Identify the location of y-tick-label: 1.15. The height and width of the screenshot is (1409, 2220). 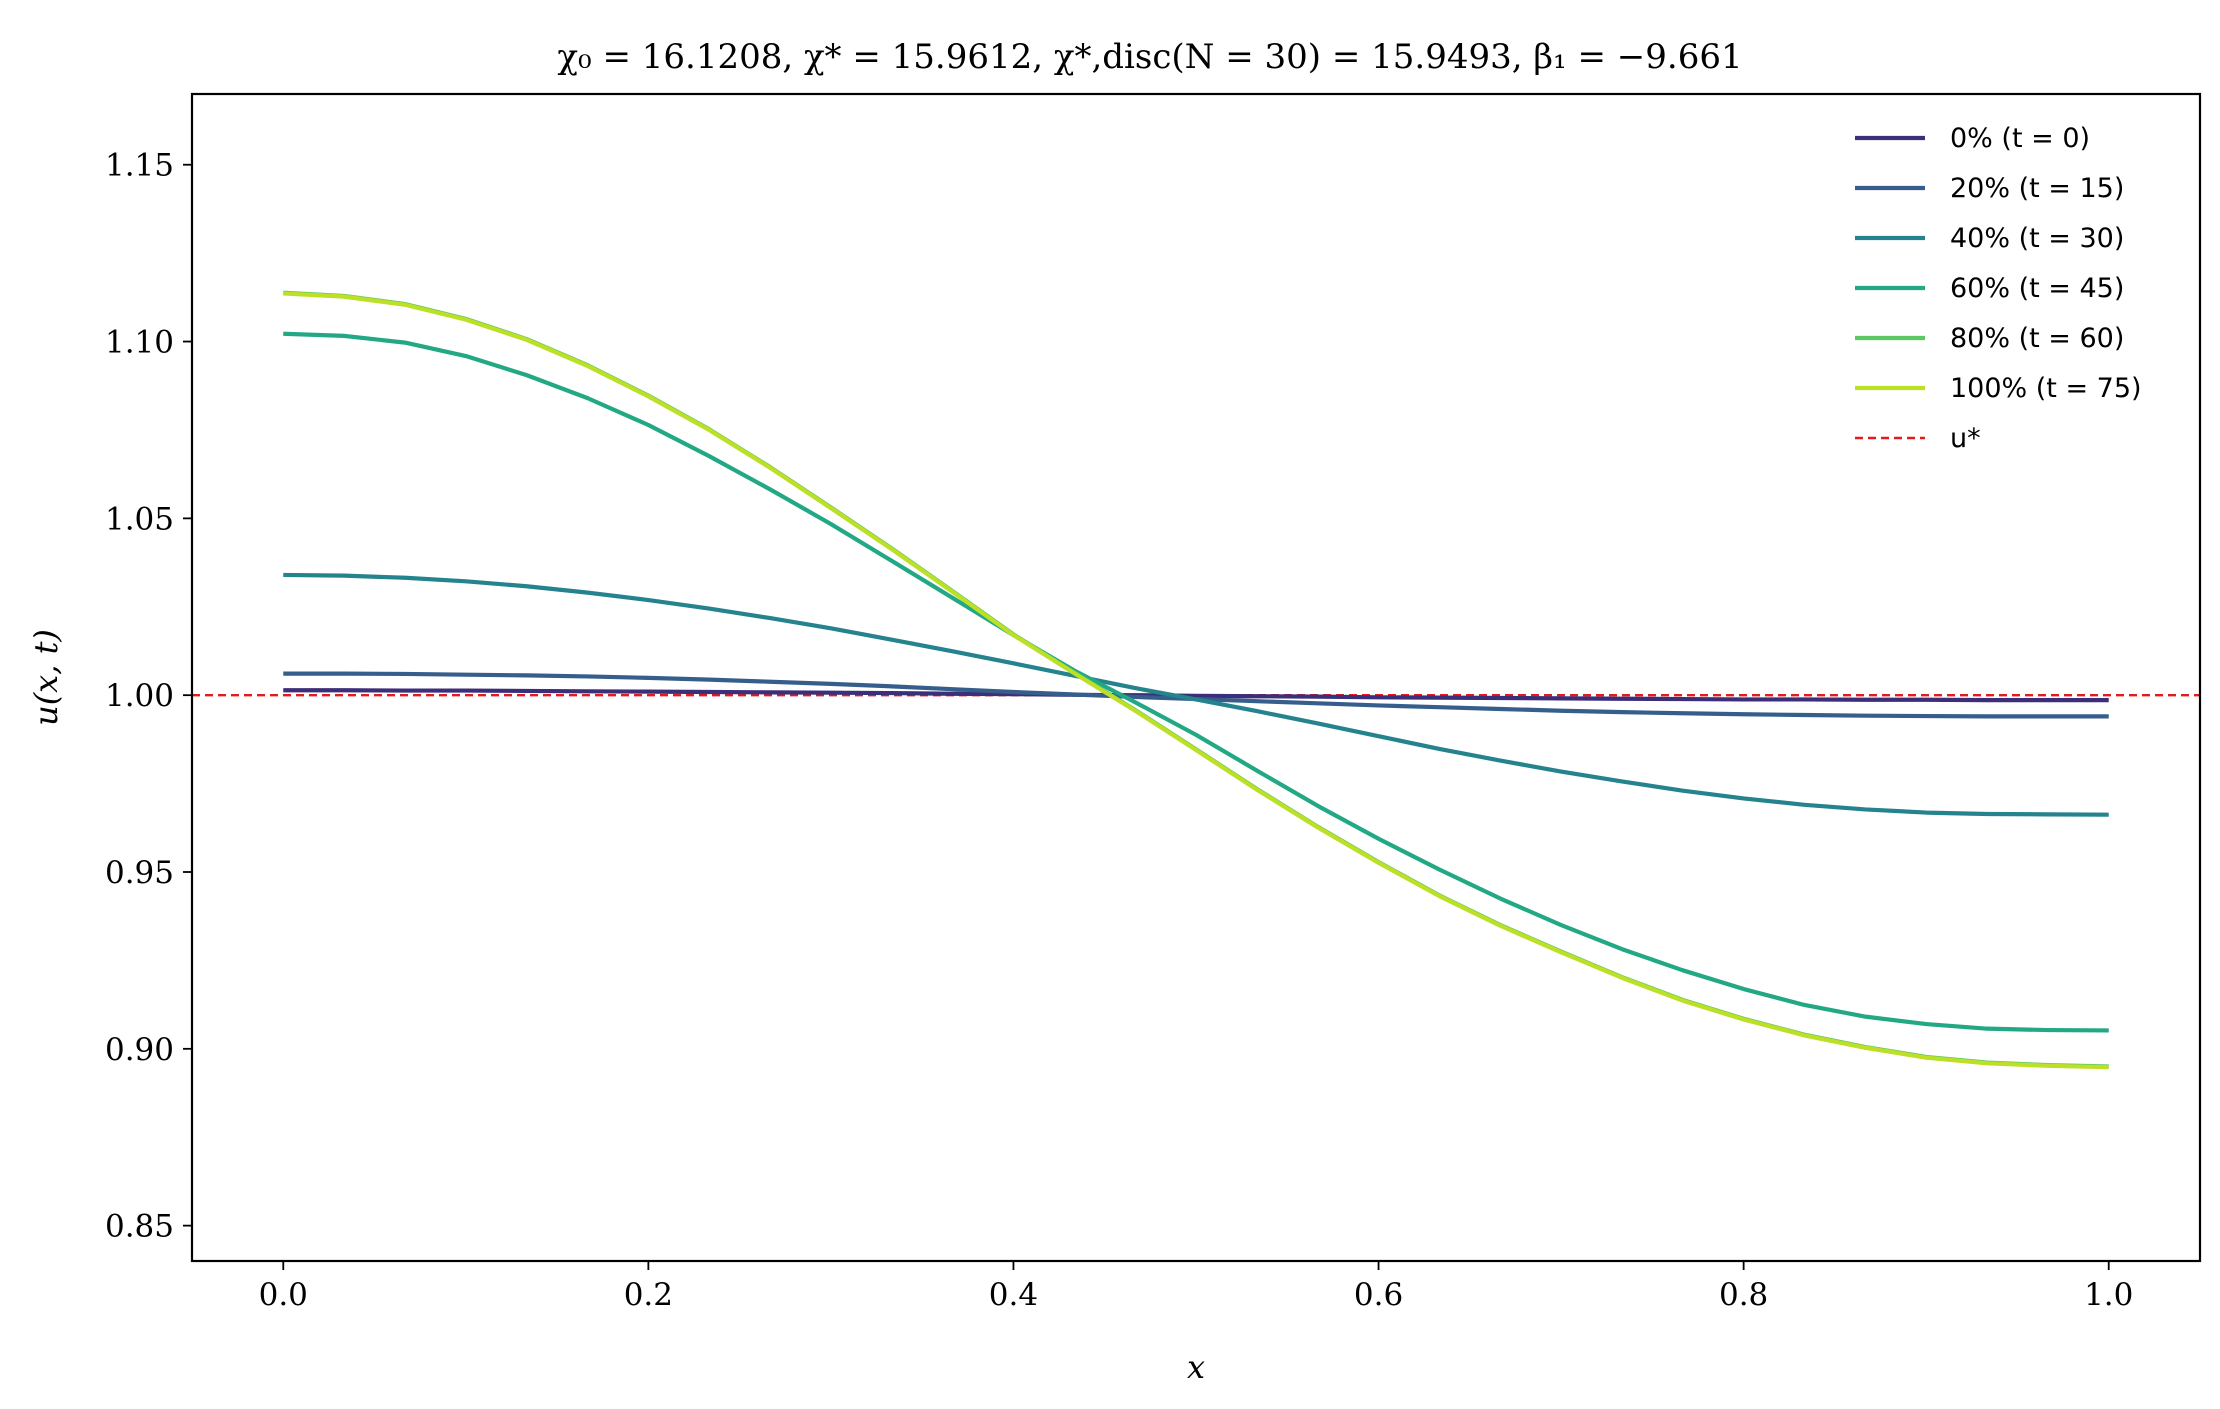
(139, 166).